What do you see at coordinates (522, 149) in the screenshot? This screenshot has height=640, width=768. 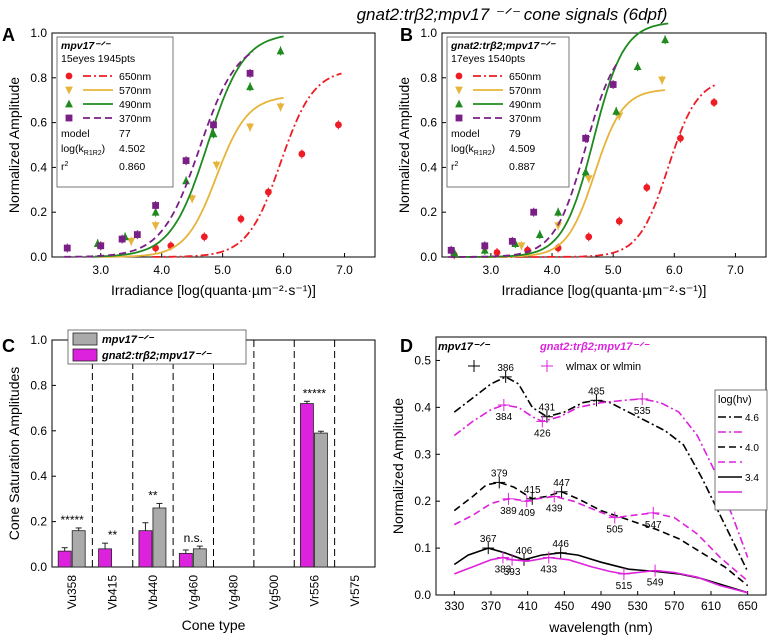 I see `logk-value: 4.509` at bounding box center [522, 149].